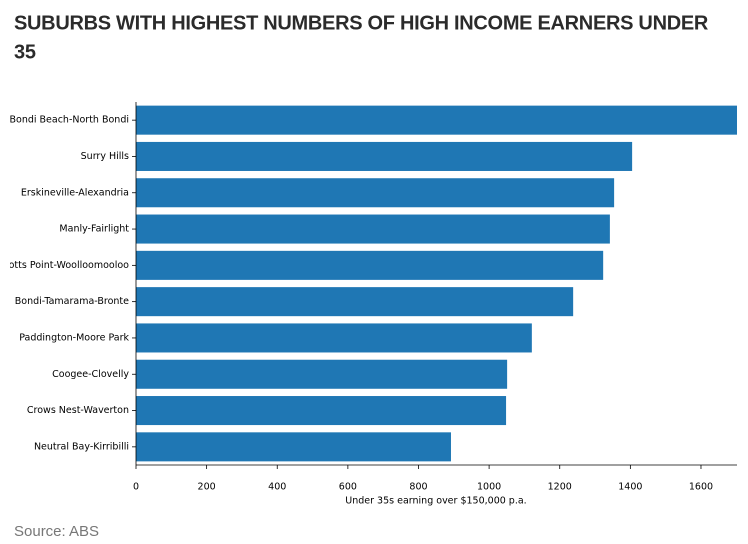 This screenshot has height=544, width=748. I want to click on y-tick-label: Erskineville-Alexandria, so click(75, 192).